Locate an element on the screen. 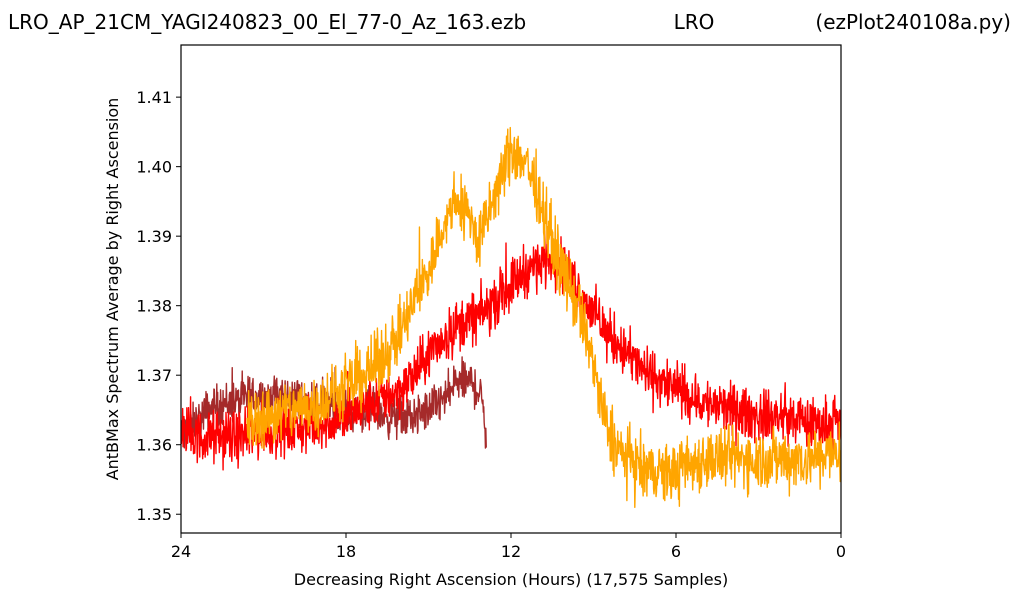  y-tick-label: 1.36 is located at coordinates (154, 445).